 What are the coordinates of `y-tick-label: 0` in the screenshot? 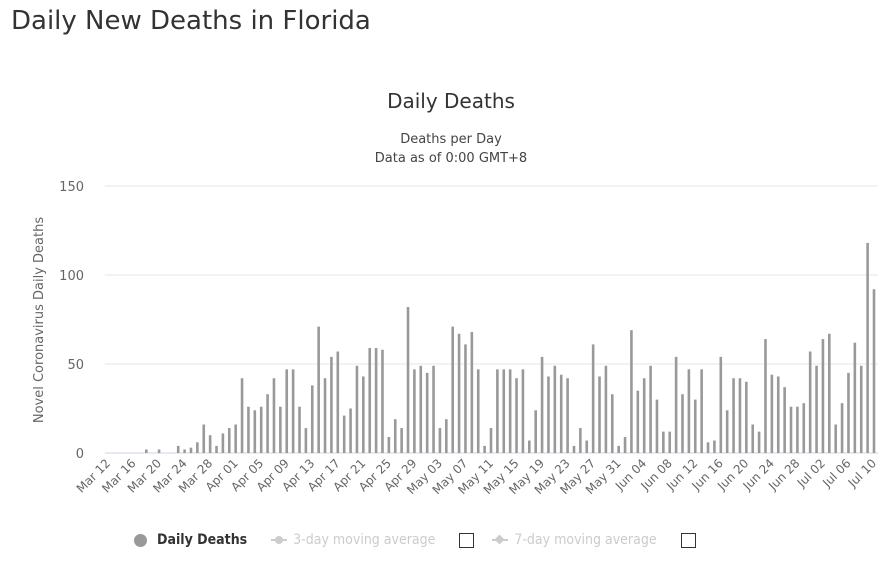 It's located at (80, 454).